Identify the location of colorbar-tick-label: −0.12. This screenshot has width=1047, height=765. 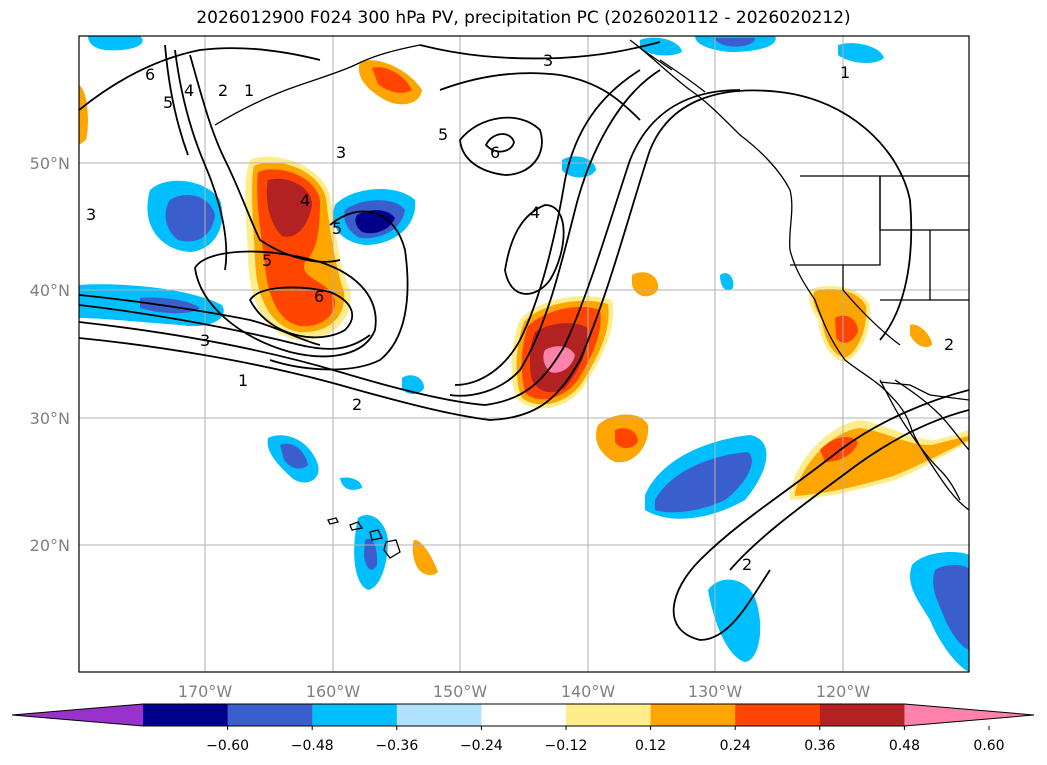
(566, 746).